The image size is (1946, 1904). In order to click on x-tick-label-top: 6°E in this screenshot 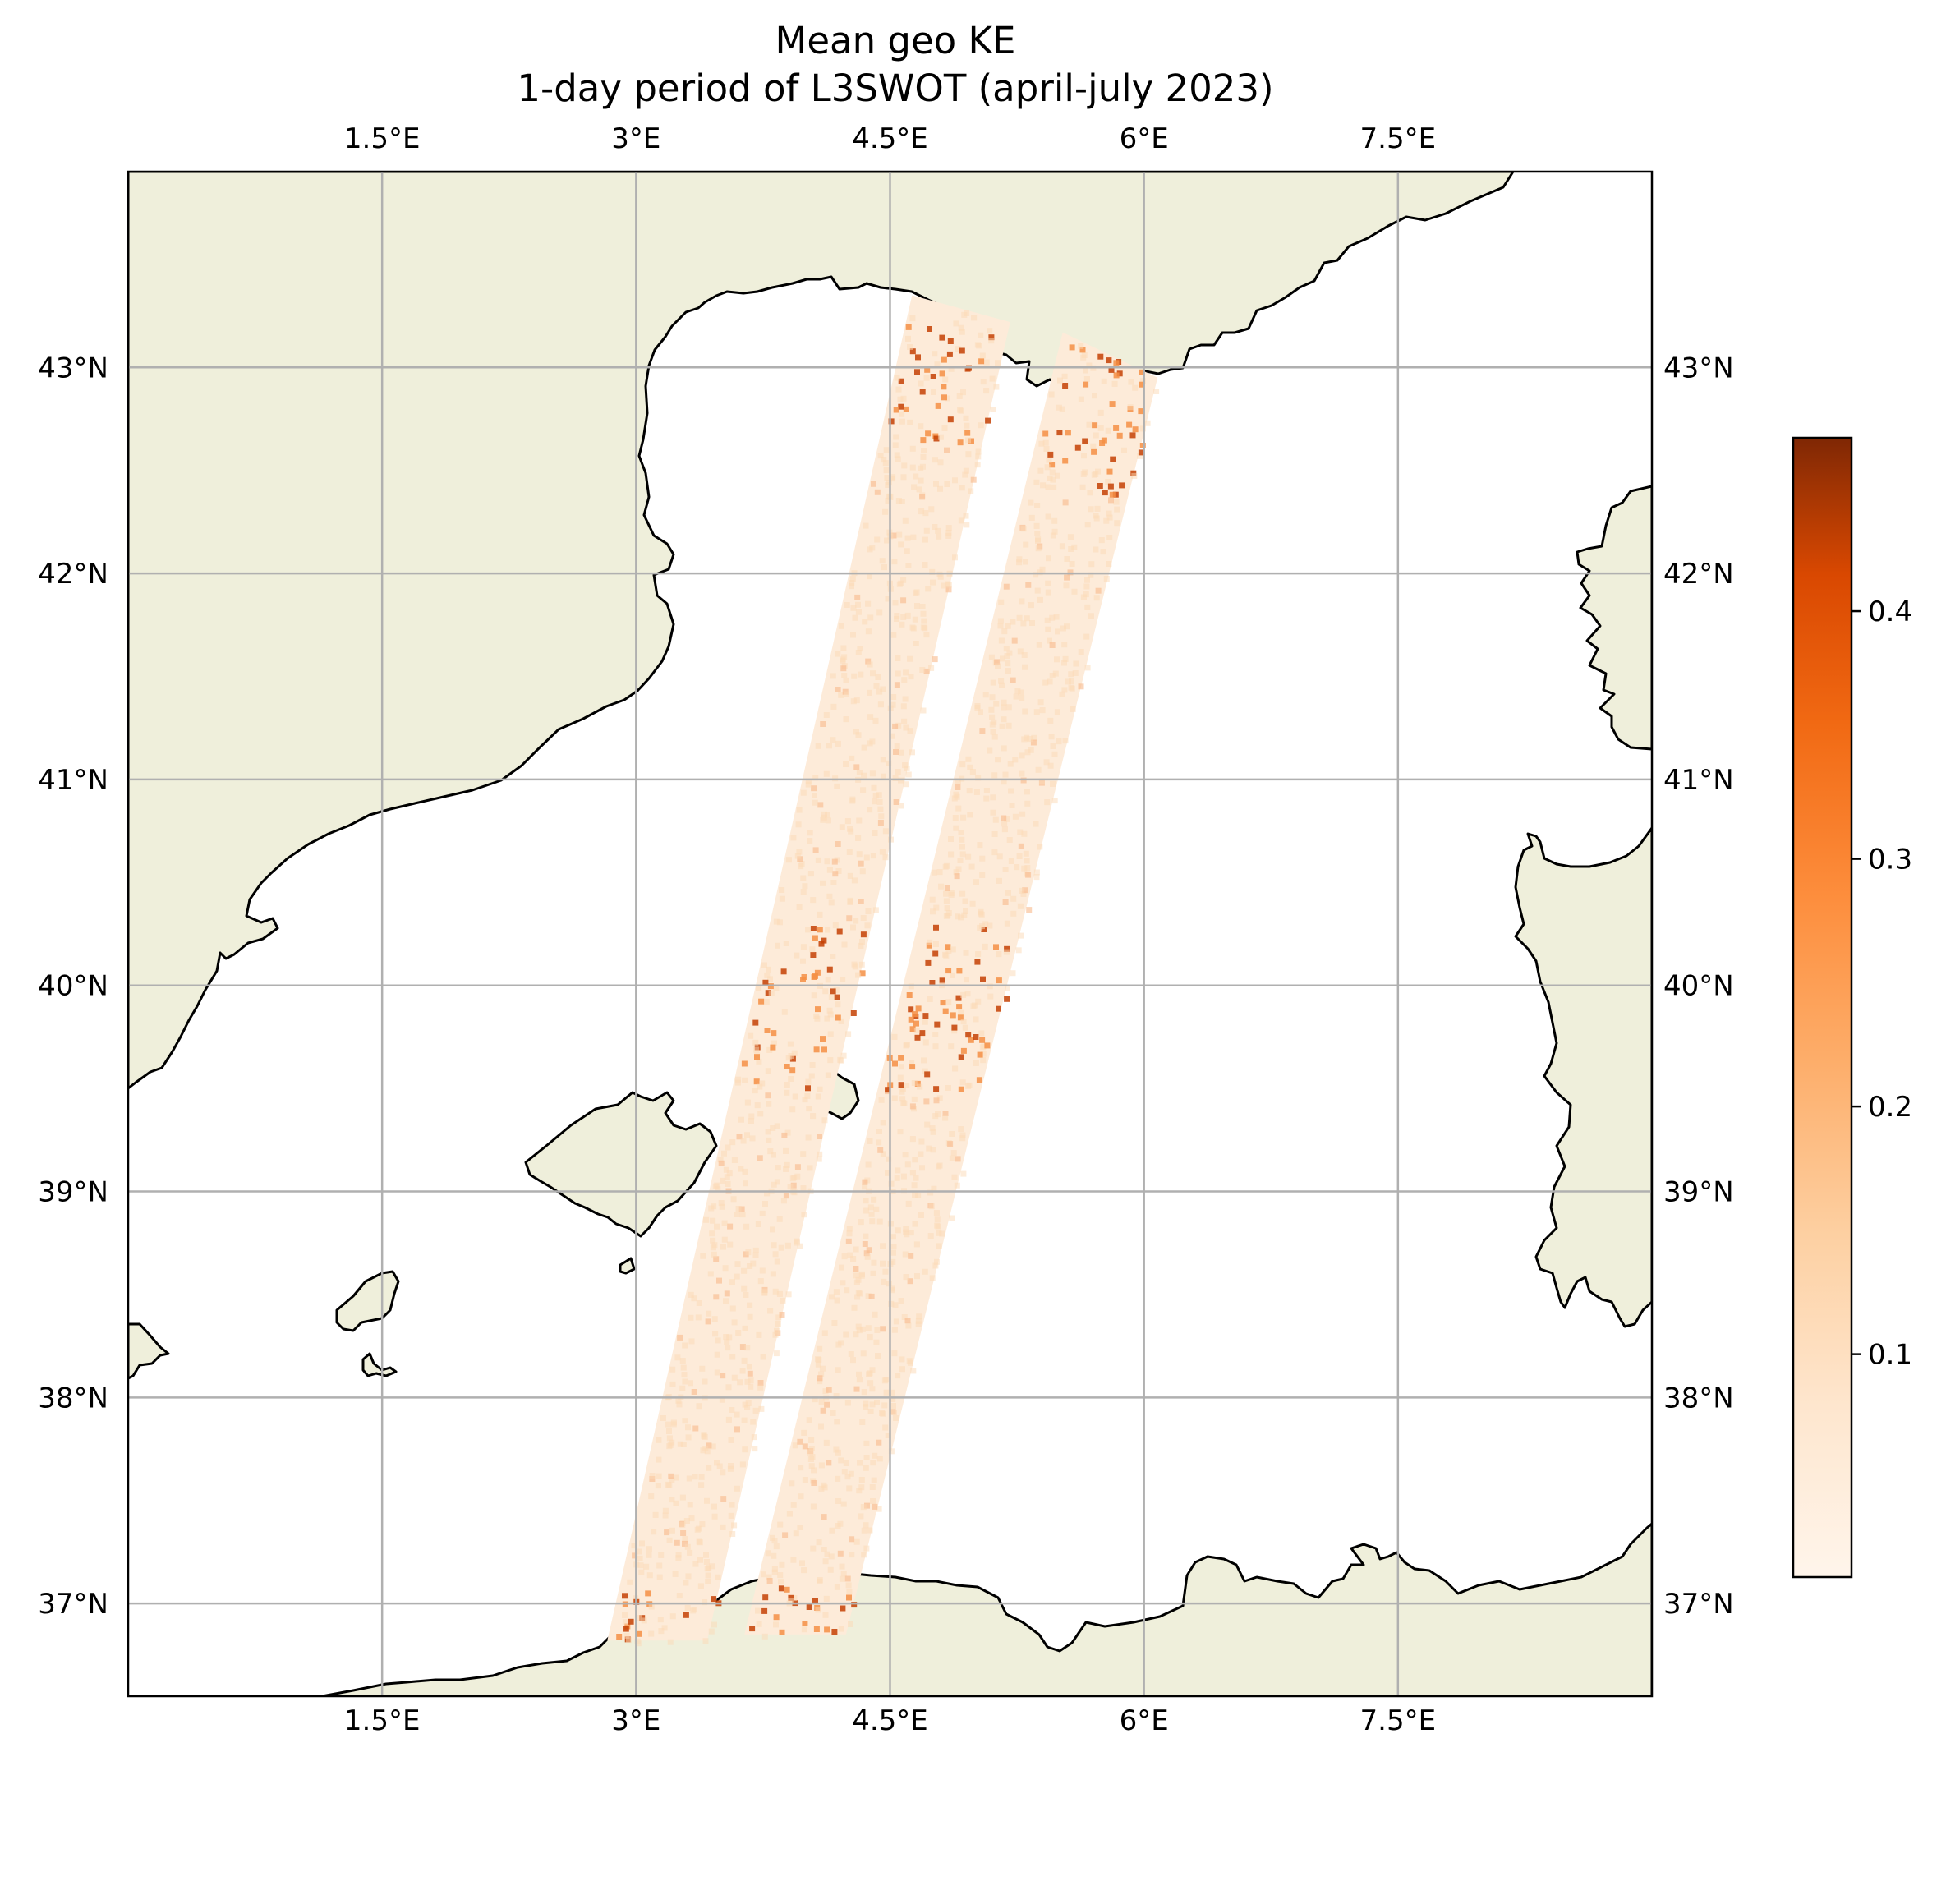, I will do `click(1145, 138)`.